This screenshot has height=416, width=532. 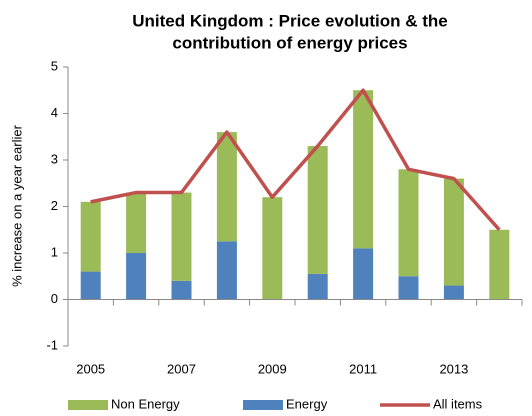 I want to click on x-tick-label: 2011, so click(x=363, y=368).